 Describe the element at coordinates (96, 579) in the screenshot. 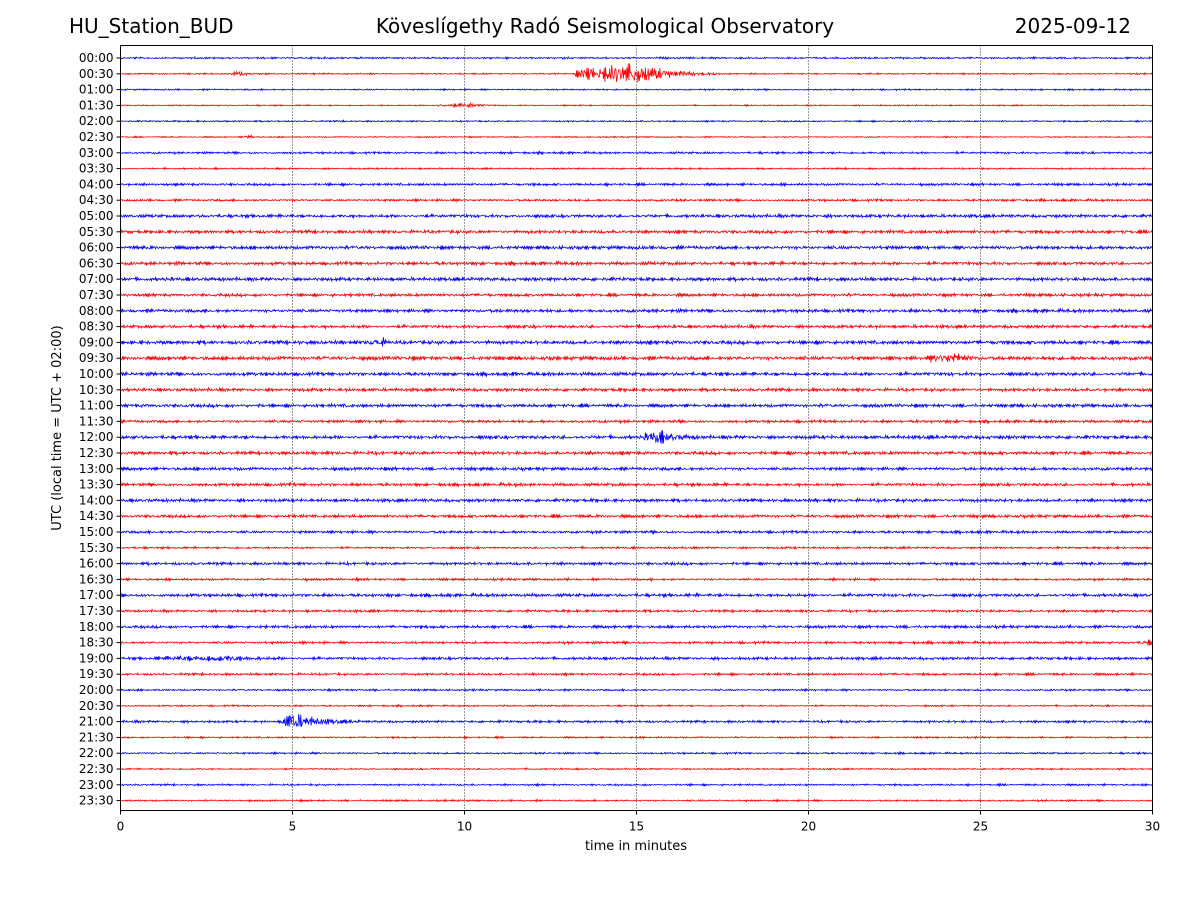

I see `y-tick-label: 16:30` at that location.